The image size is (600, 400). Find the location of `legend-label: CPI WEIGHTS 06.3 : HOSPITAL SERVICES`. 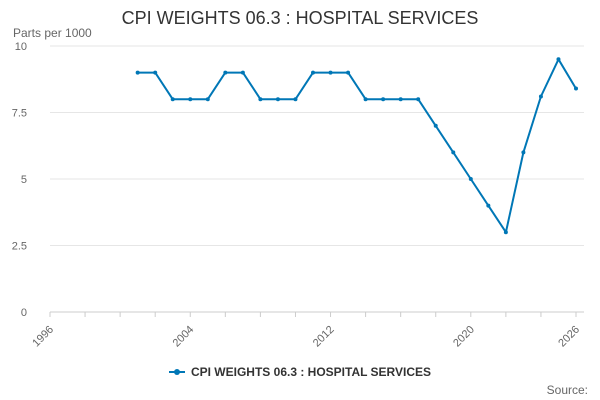

legend-label: CPI WEIGHTS 06.3 : HOSPITAL SERVICES is located at coordinates (311, 372).